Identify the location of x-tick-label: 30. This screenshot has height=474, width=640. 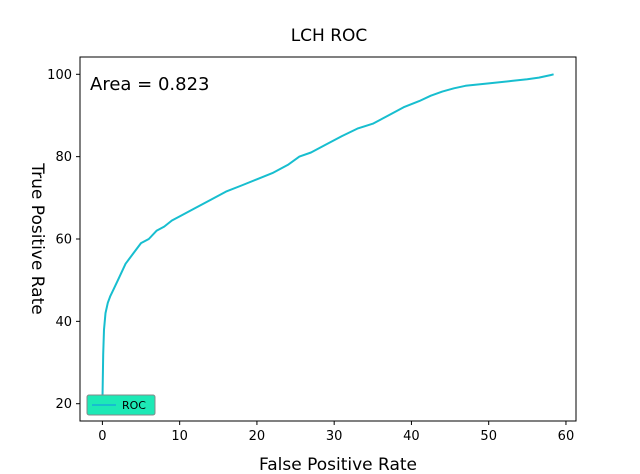
(334, 436).